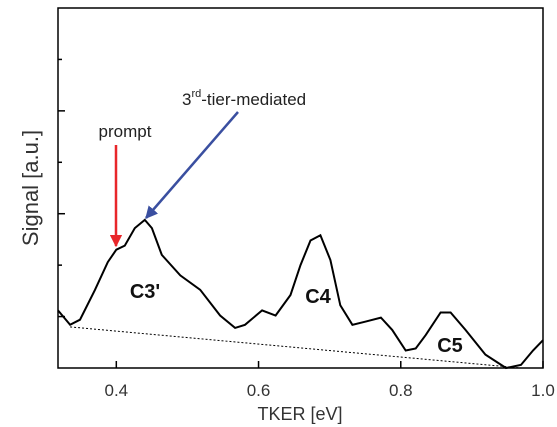 The height and width of the screenshot is (427, 557). I want to click on peak-label: C5, so click(450, 346).